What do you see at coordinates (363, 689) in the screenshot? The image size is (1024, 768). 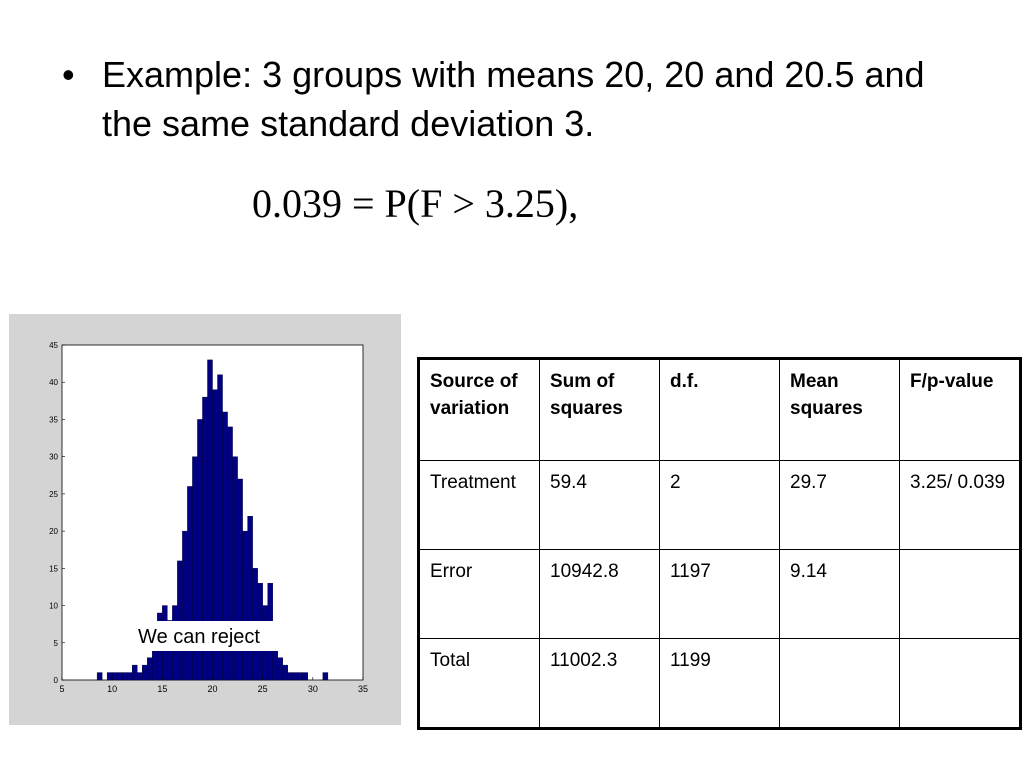 I see `x-tick-label: 35` at bounding box center [363, 689].